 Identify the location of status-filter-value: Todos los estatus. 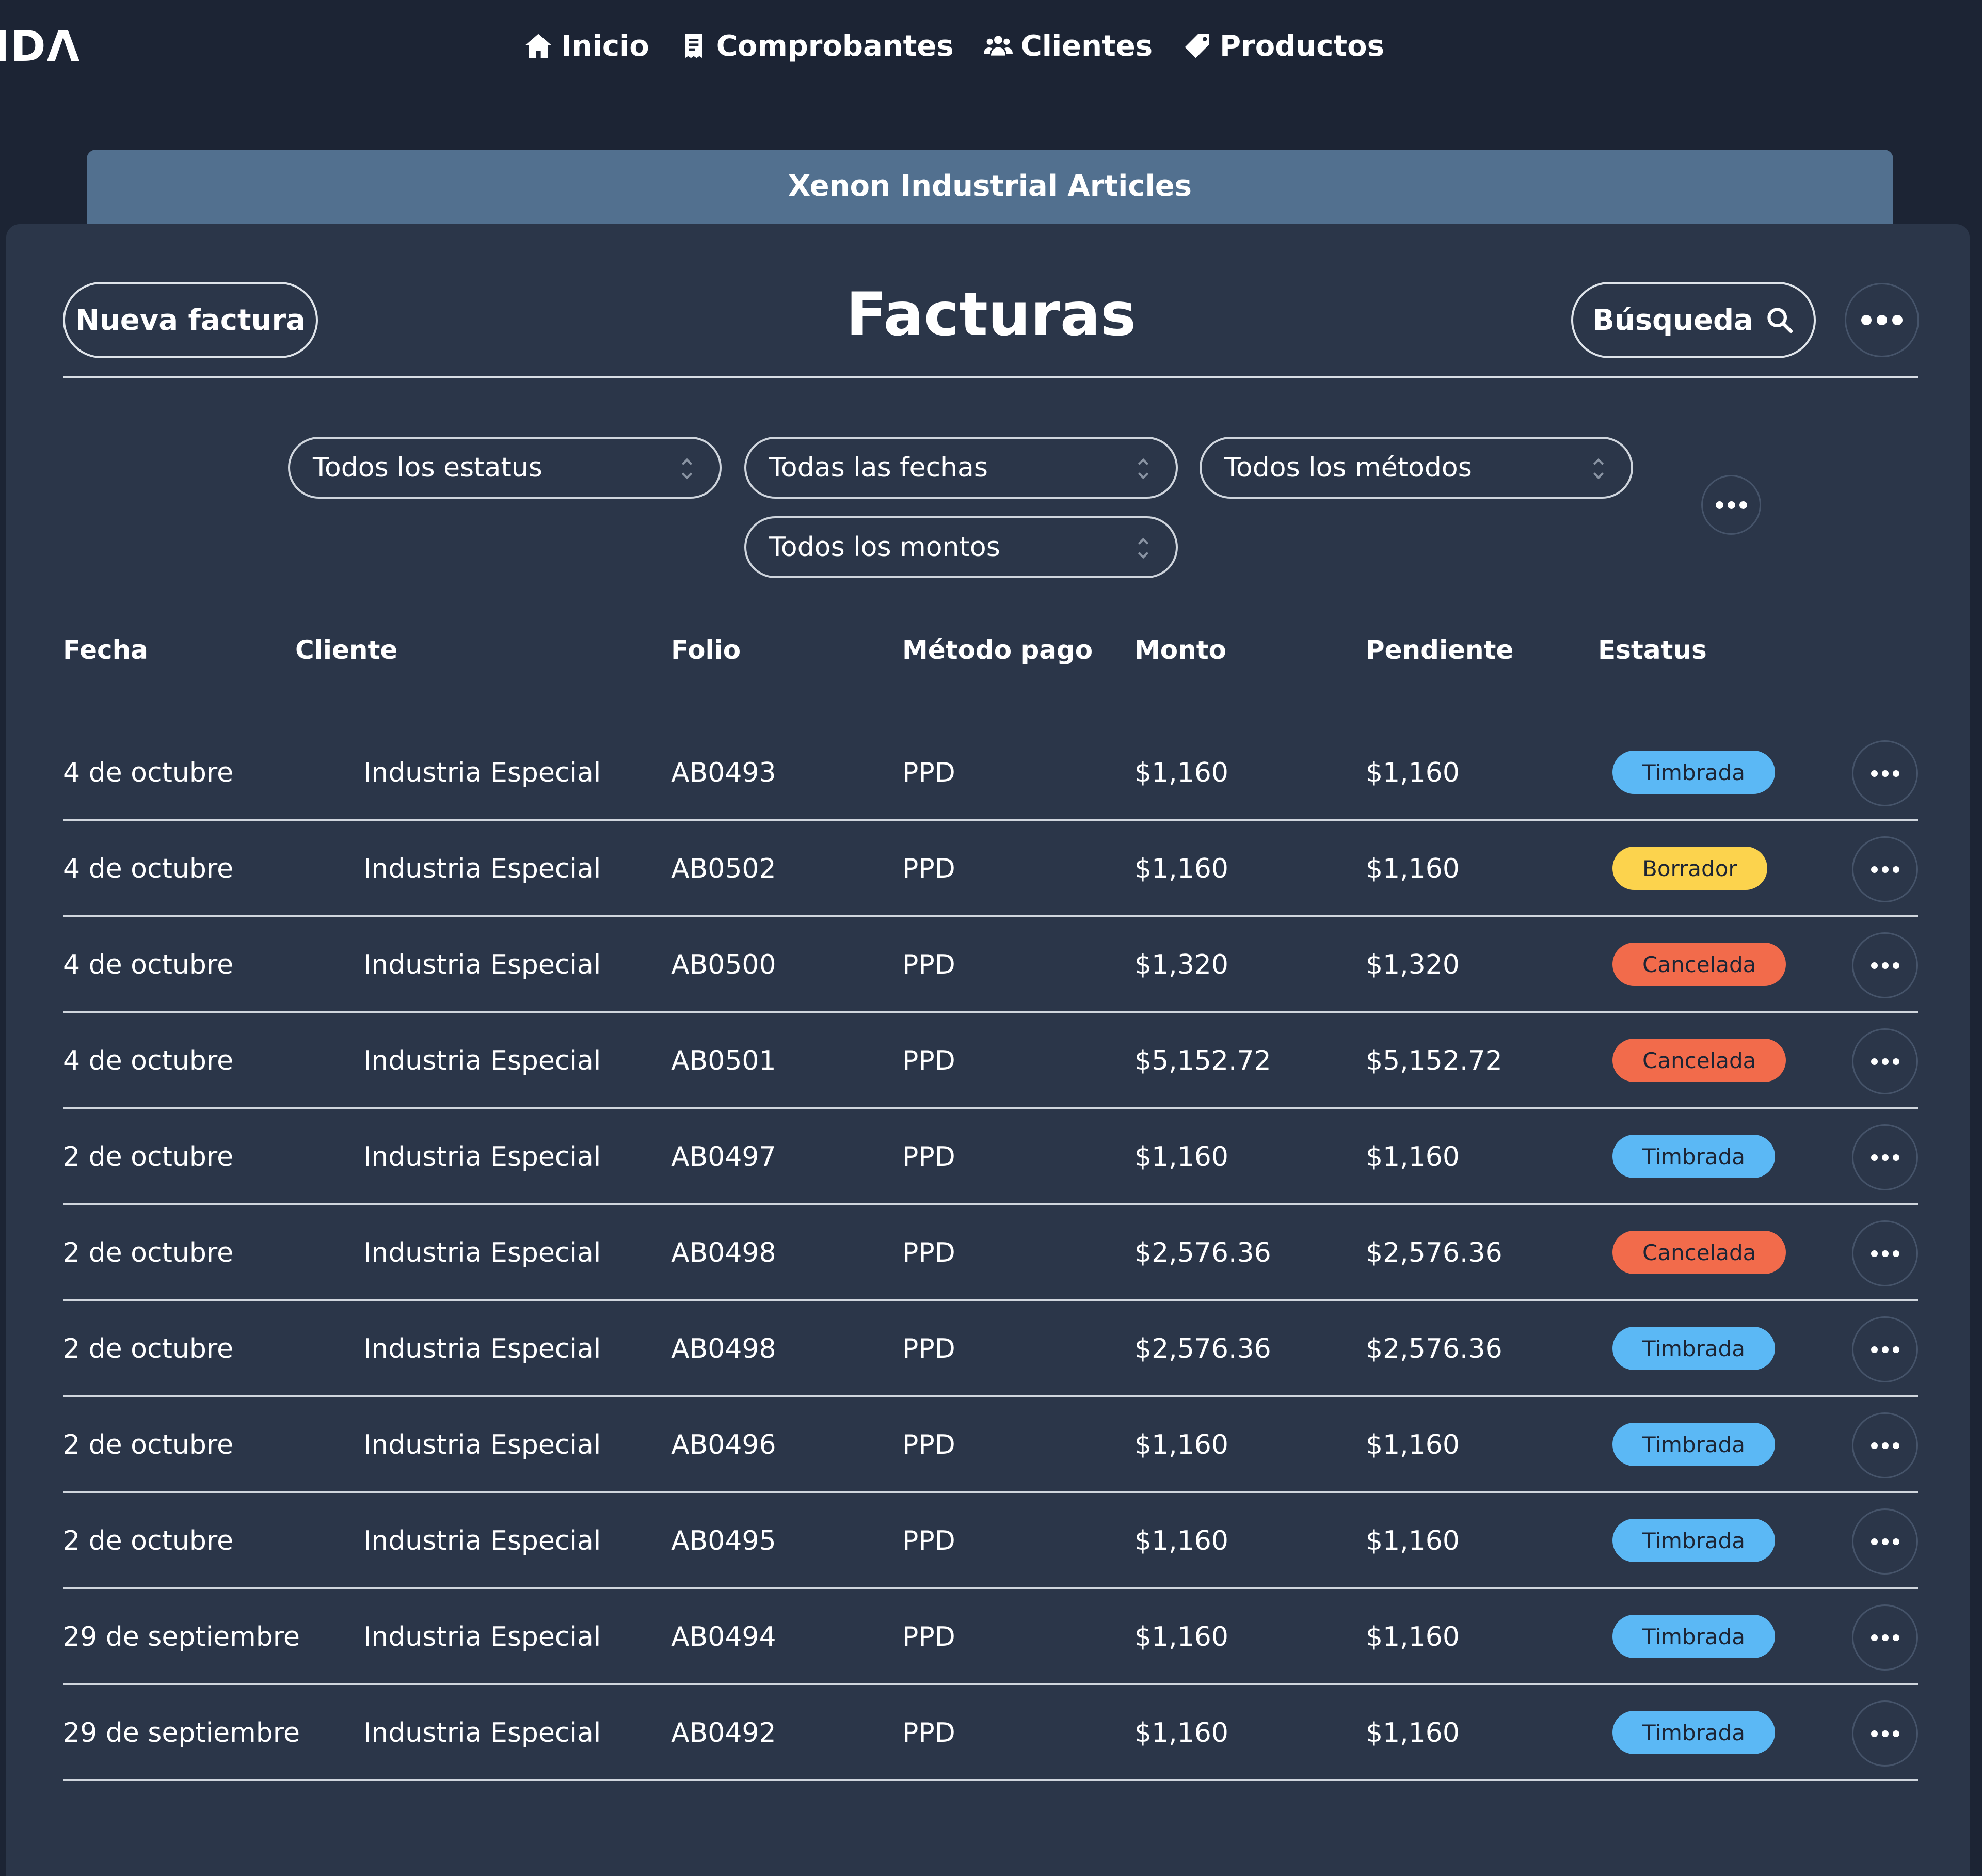
(427, 467).